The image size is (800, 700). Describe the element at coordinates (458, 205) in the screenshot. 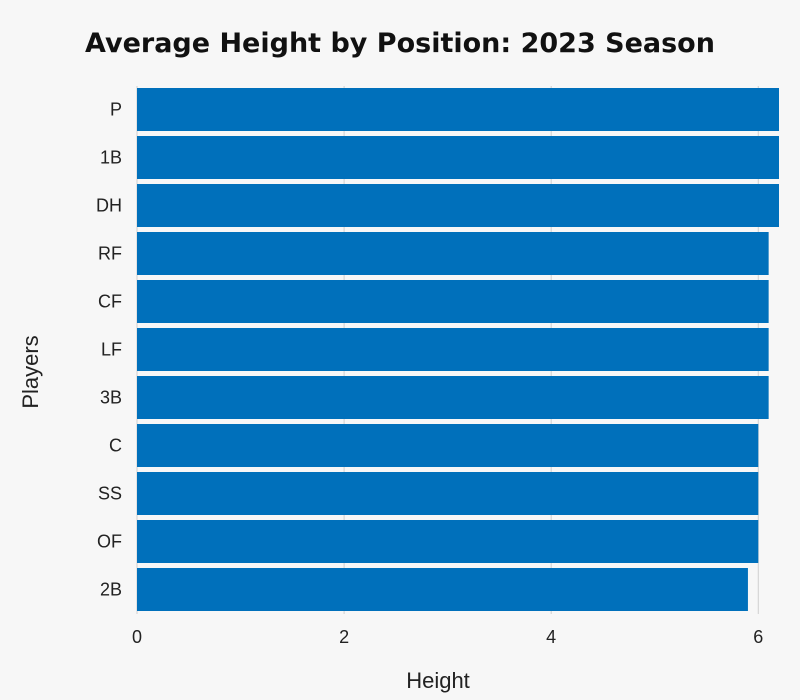

I see `bar-dh` at that location.